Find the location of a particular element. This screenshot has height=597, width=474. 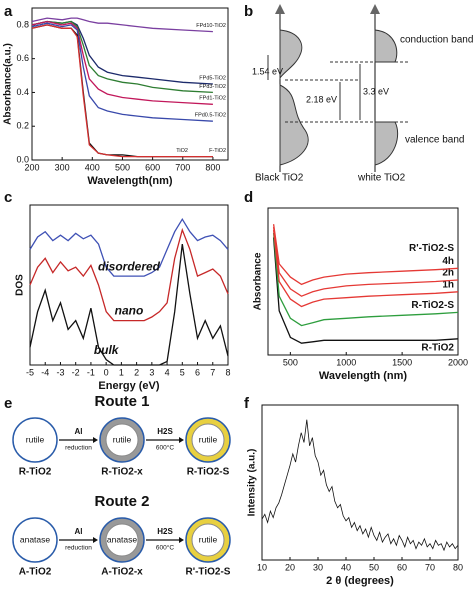

series-label: FPd5-TiO2 is located at coordinates (212, 78).